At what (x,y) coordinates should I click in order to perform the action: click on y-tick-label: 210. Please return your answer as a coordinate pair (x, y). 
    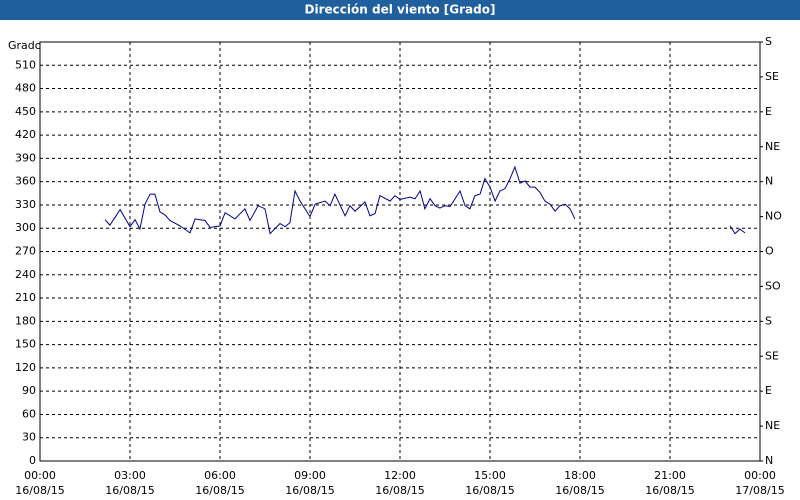
    Looking at the image, I should click on (25, 297).